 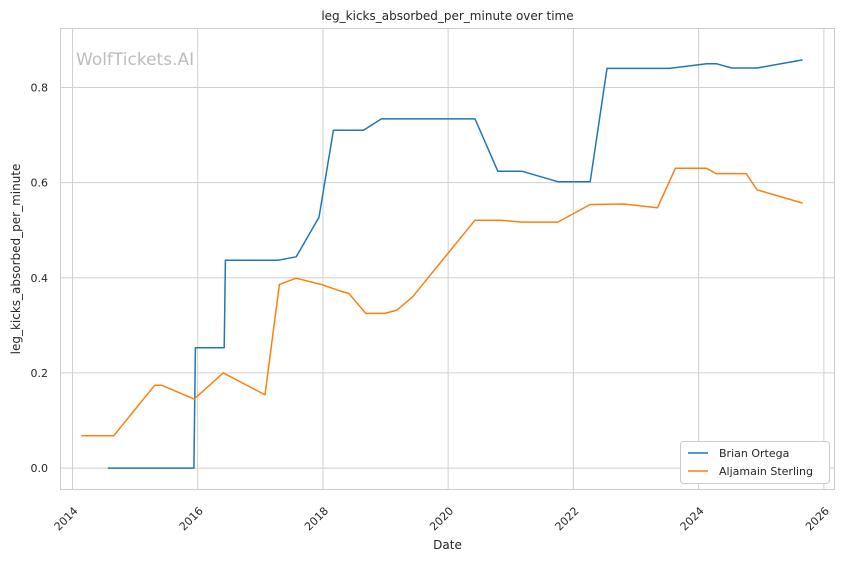 I want to click on y-tick-labels: 0.0 0.2 0.4 0.6 0.8, so click(x=40, y=278).